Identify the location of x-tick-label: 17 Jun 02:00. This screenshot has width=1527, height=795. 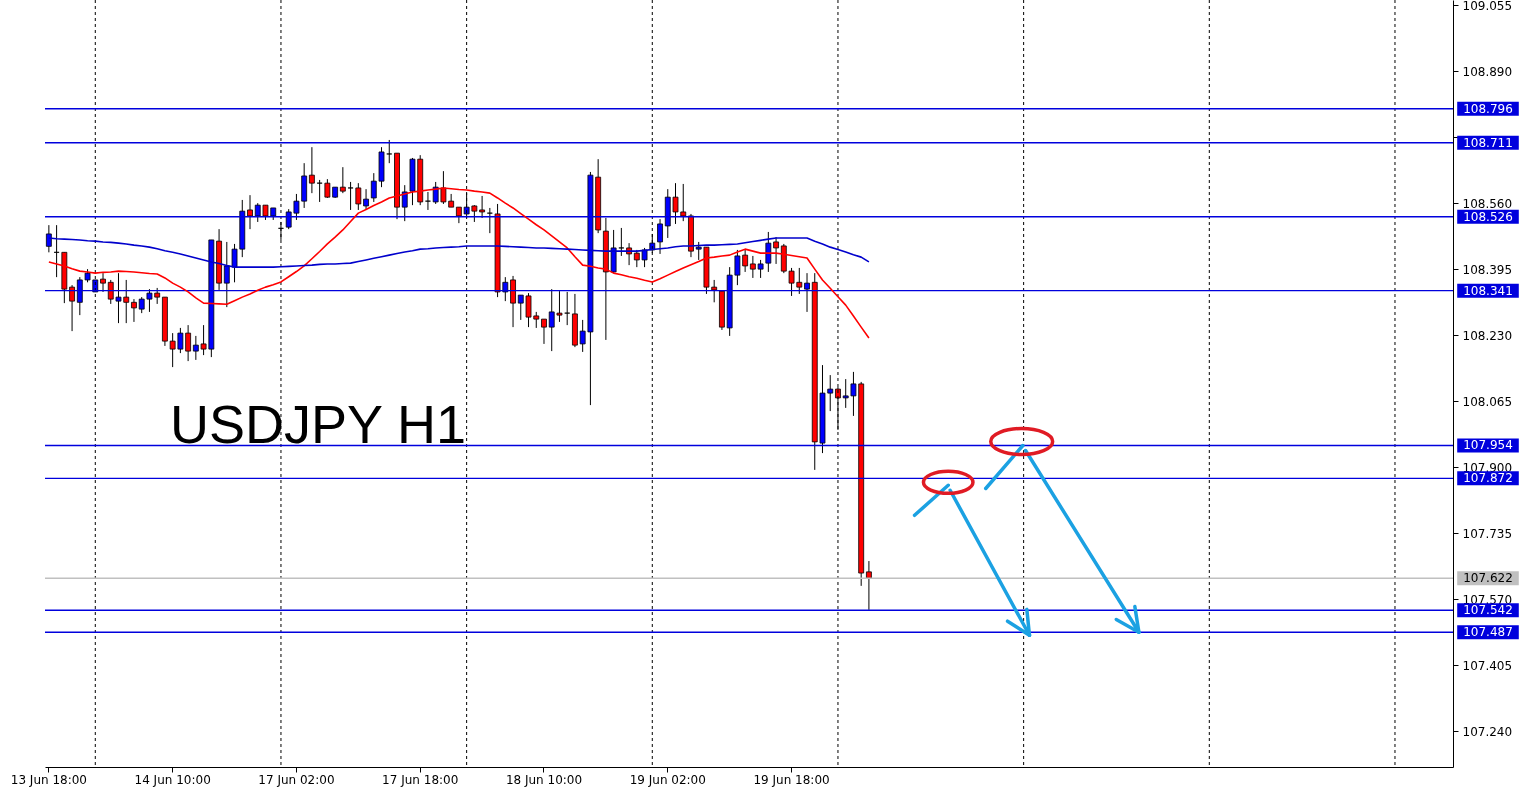
(296, 779).